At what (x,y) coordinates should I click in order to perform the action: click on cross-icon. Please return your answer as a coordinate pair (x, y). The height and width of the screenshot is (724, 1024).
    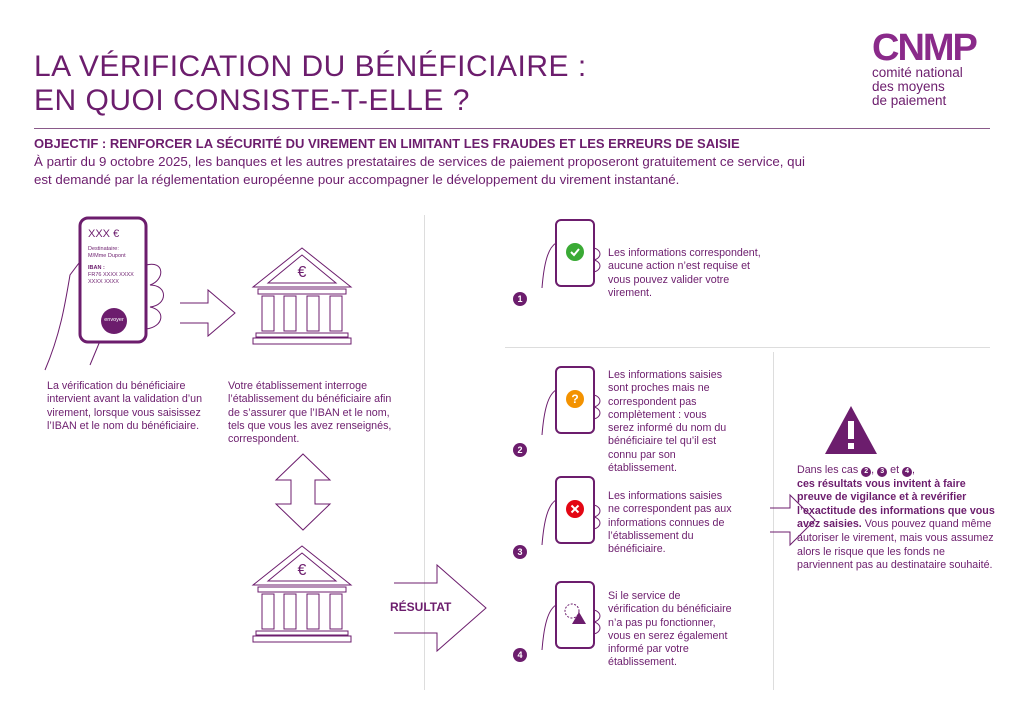
    Looking at the image, I should click on (575, 509).